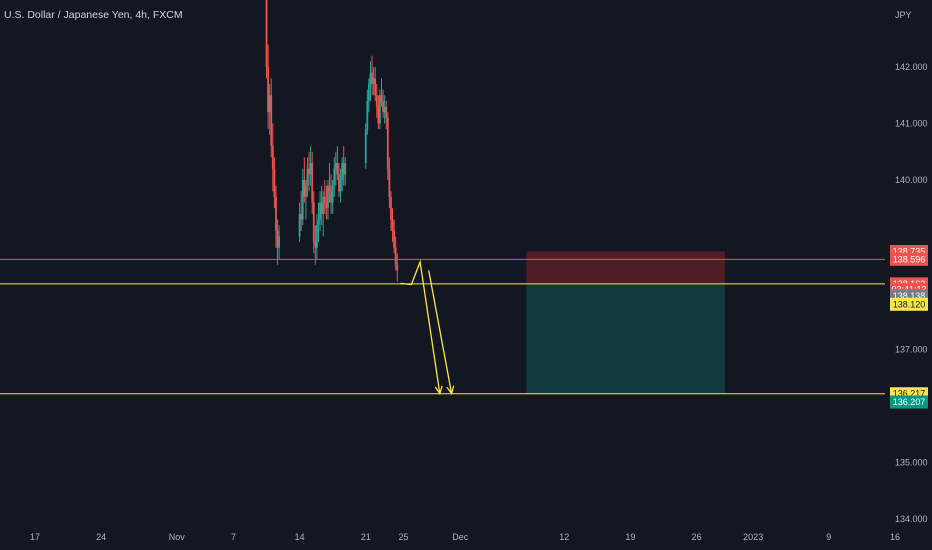 This screenshot has width=932, height=550. What do you see at coordinates (564, 537) in the screenshot?
I see `x-tick-label: 12` at bounding box center [564, 537].